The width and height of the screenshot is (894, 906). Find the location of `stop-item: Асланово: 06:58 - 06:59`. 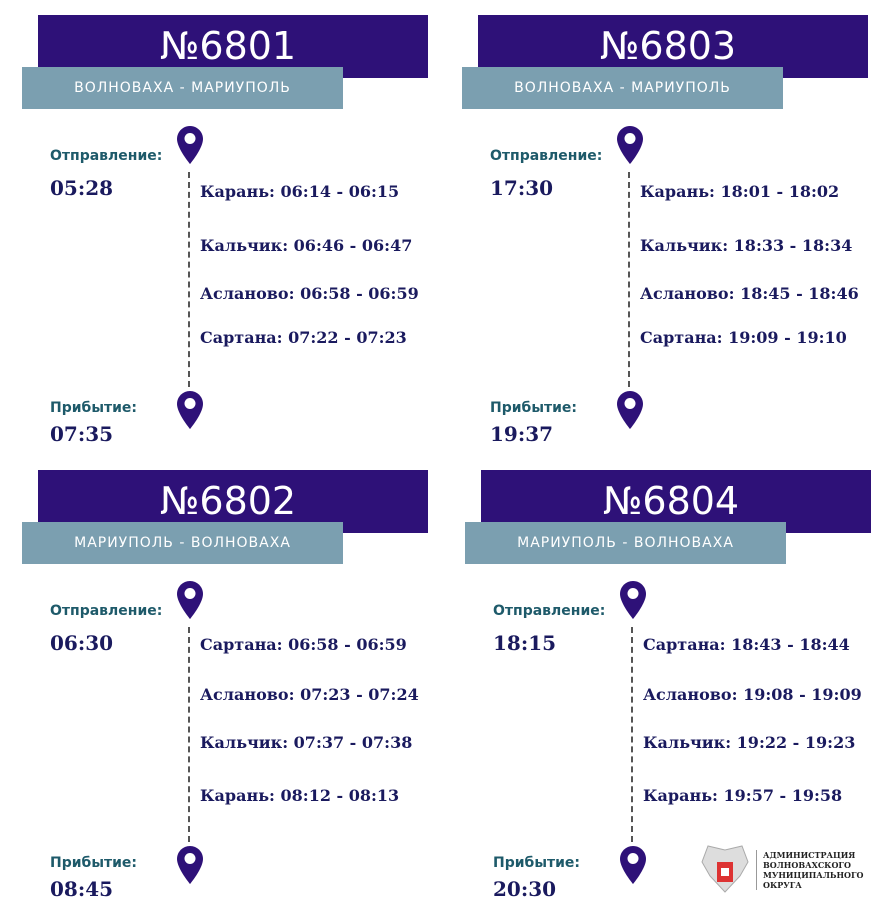

stop-item: Асланово: 06:58 - 06:59 is located at coordinates (309, 293).